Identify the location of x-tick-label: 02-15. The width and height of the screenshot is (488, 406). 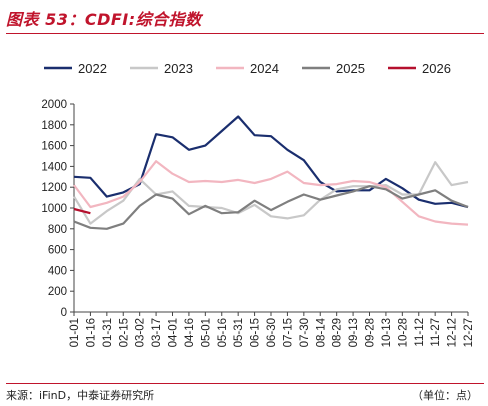
(124, 332).